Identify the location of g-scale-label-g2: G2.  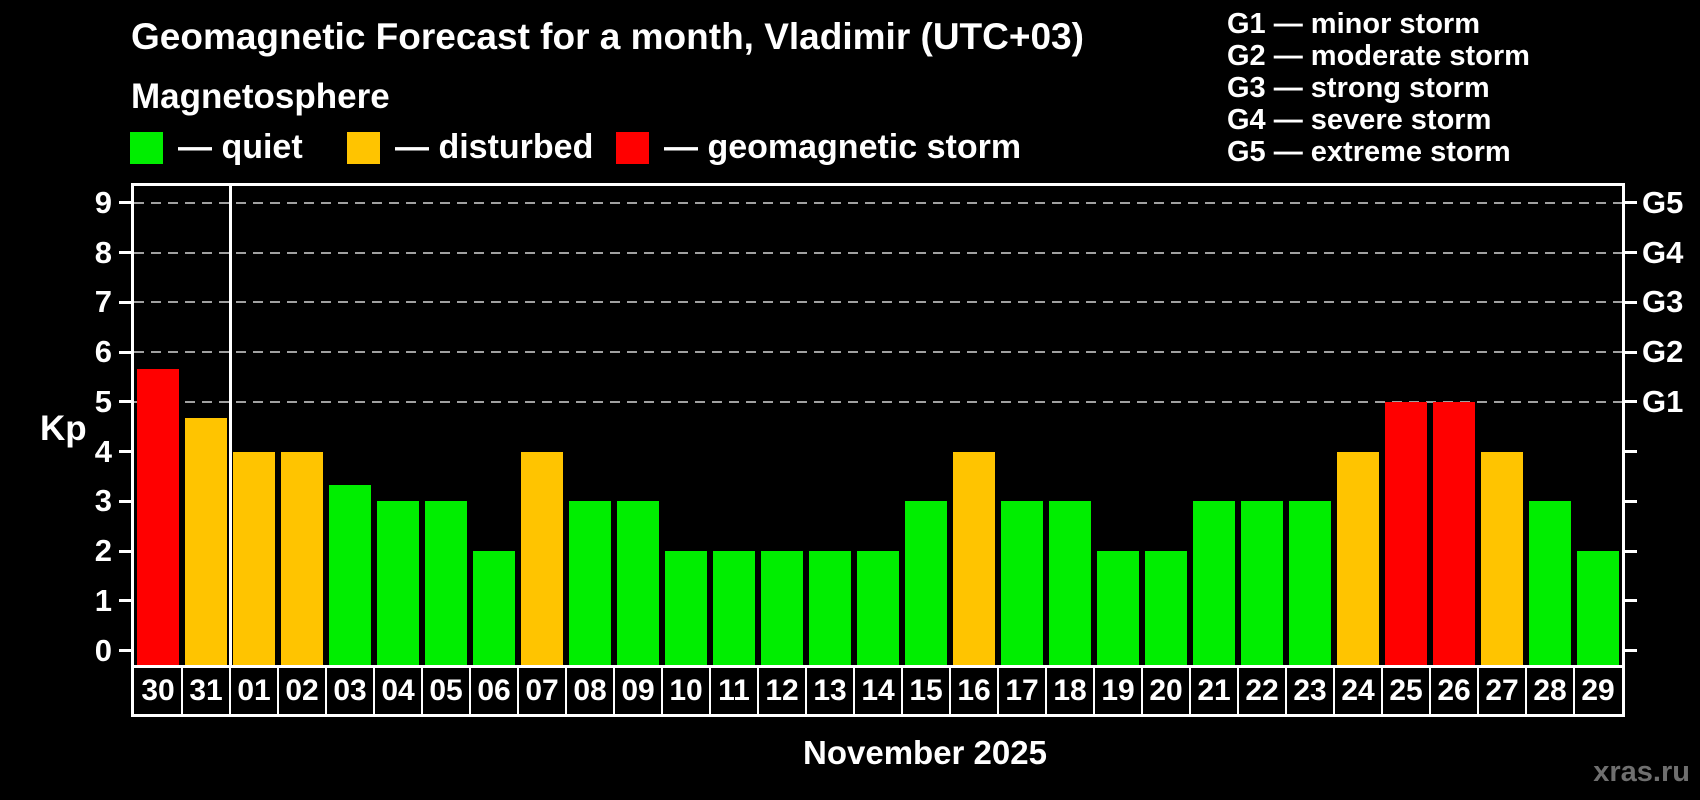
(1663, 352).